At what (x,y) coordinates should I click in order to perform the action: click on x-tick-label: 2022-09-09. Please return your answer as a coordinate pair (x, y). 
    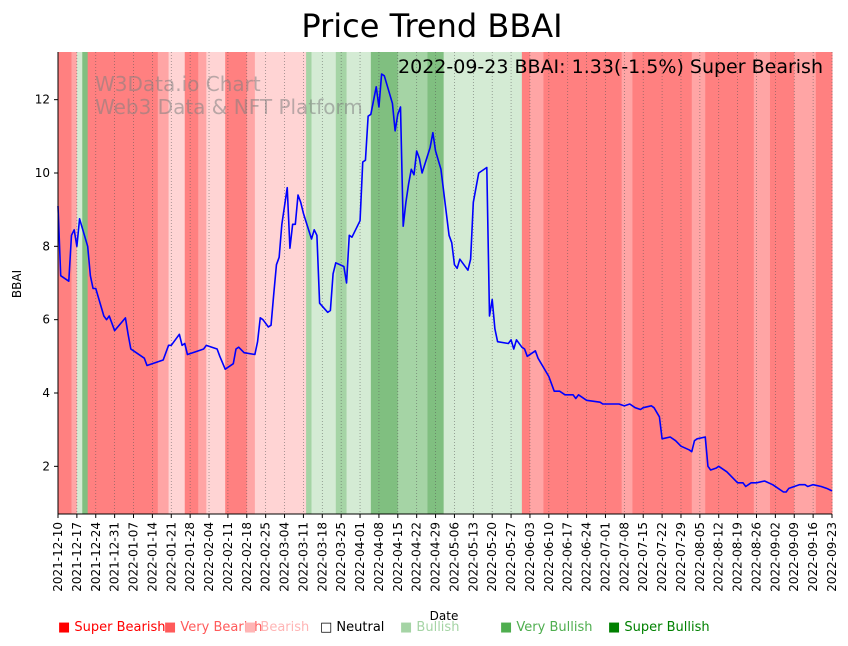
    Looking at the image, I should click on (794, 557).